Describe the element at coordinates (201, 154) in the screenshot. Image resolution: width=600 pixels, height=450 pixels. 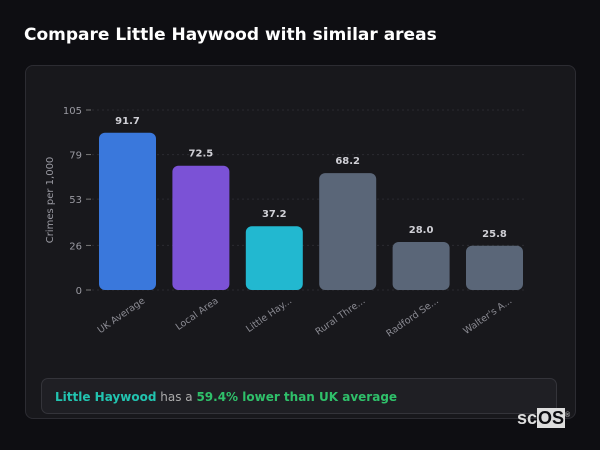
I see `data-label: 72.5` at that location.